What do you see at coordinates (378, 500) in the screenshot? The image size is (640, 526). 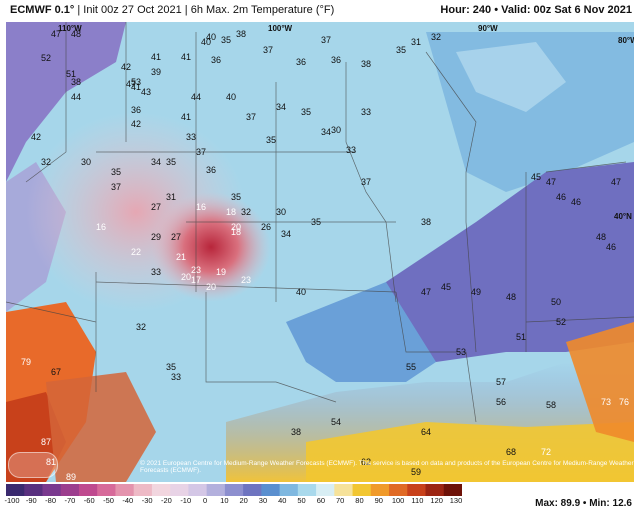 I see `colorbar-tick-label: 90` at bounding box center [378, 500].